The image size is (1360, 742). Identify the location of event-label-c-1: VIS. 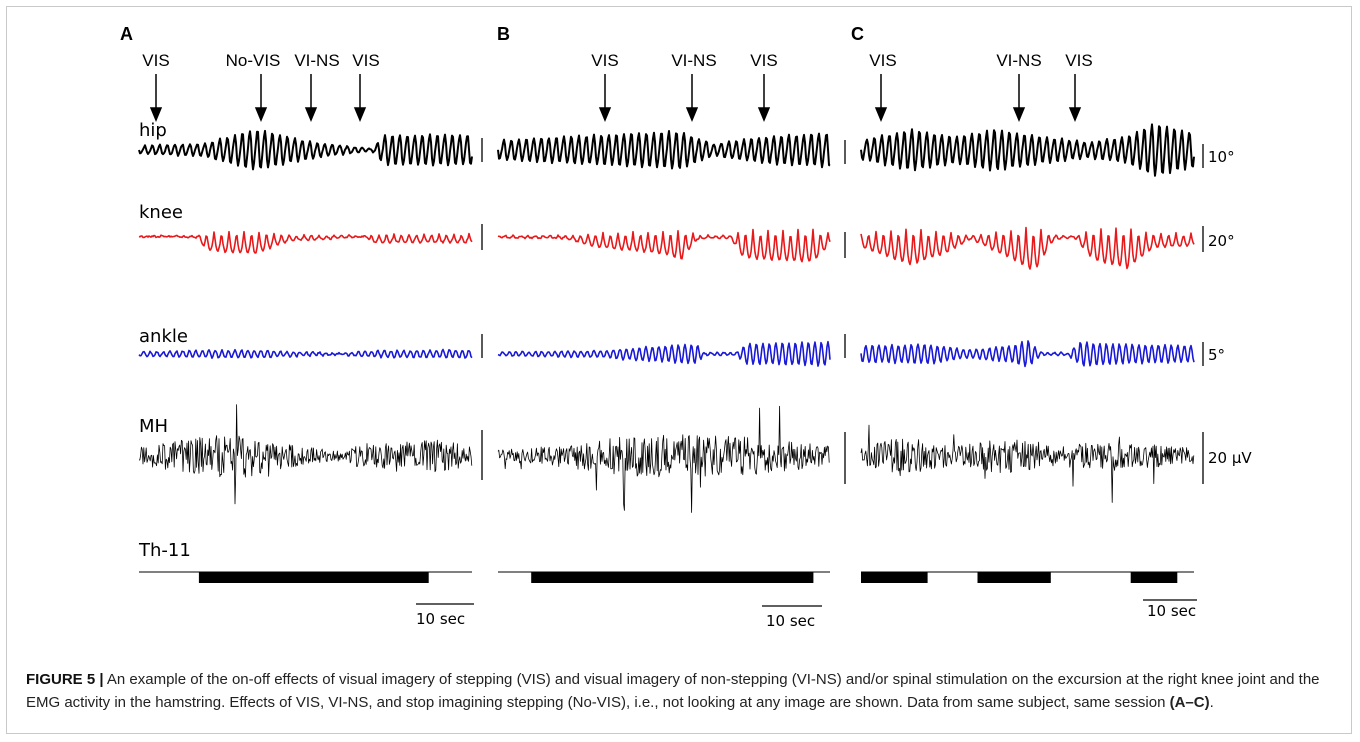
(882, 60).